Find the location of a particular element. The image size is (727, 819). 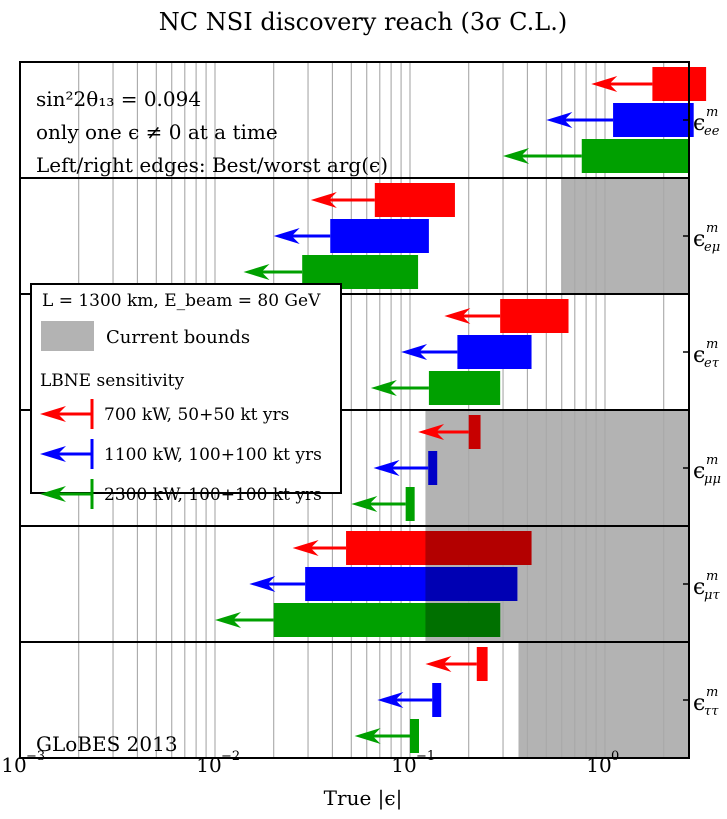

legend-header: L = 1300 km, E_beam = 80 GeV is located at coordinates (181, 301).